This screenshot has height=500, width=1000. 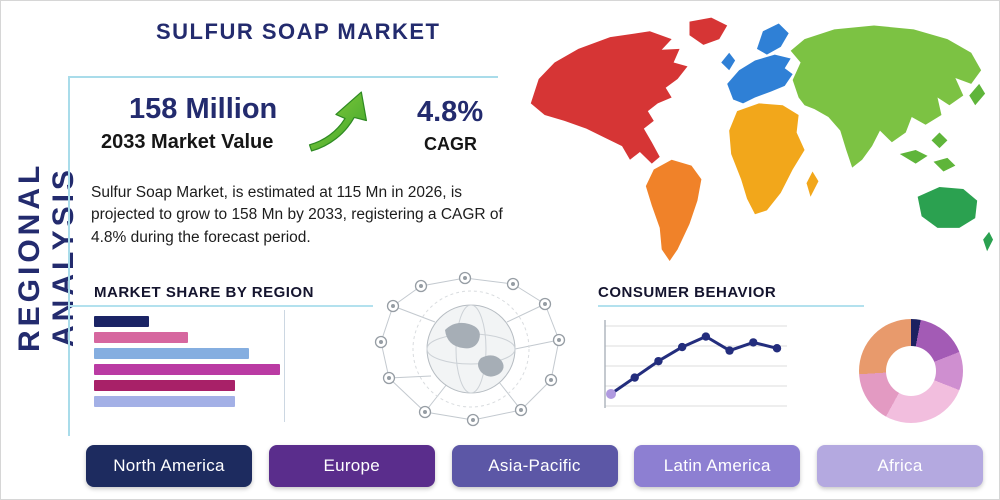 I want to click on donut-hole, so click(x=911, y=371).